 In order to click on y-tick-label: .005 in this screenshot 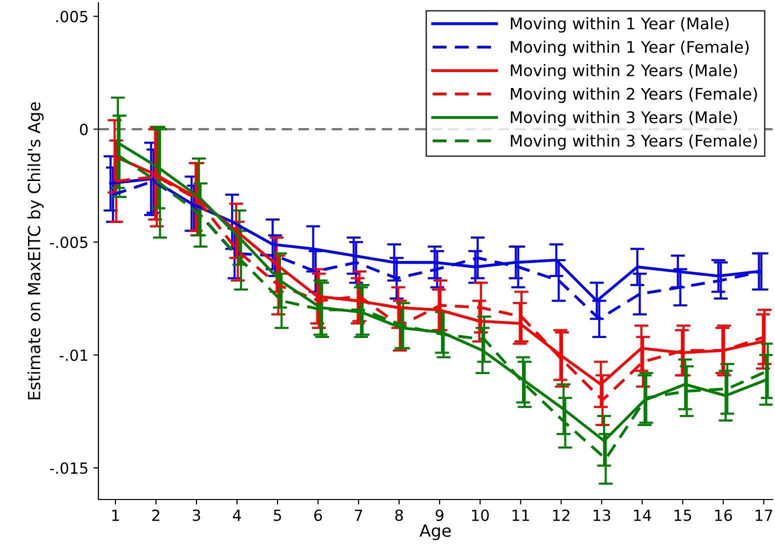, I will do `click(72, 16)`.